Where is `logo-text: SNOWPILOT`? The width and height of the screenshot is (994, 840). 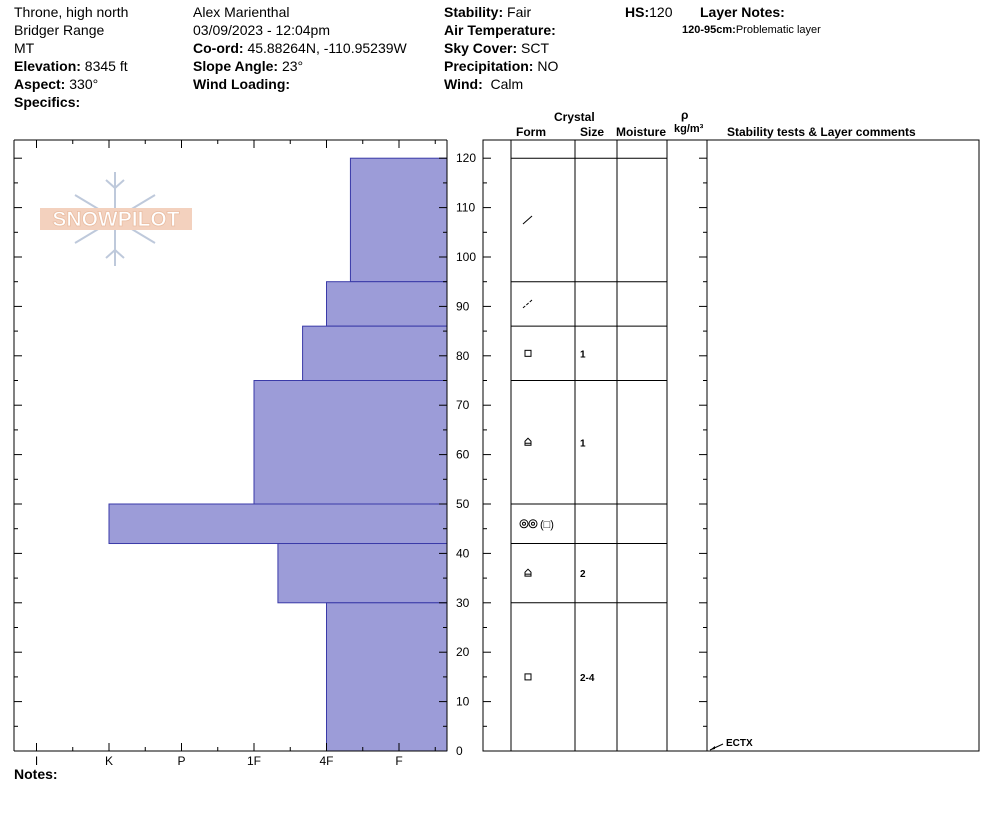 logo-text: SNOWPILOT is located at coordinates (115, 219).